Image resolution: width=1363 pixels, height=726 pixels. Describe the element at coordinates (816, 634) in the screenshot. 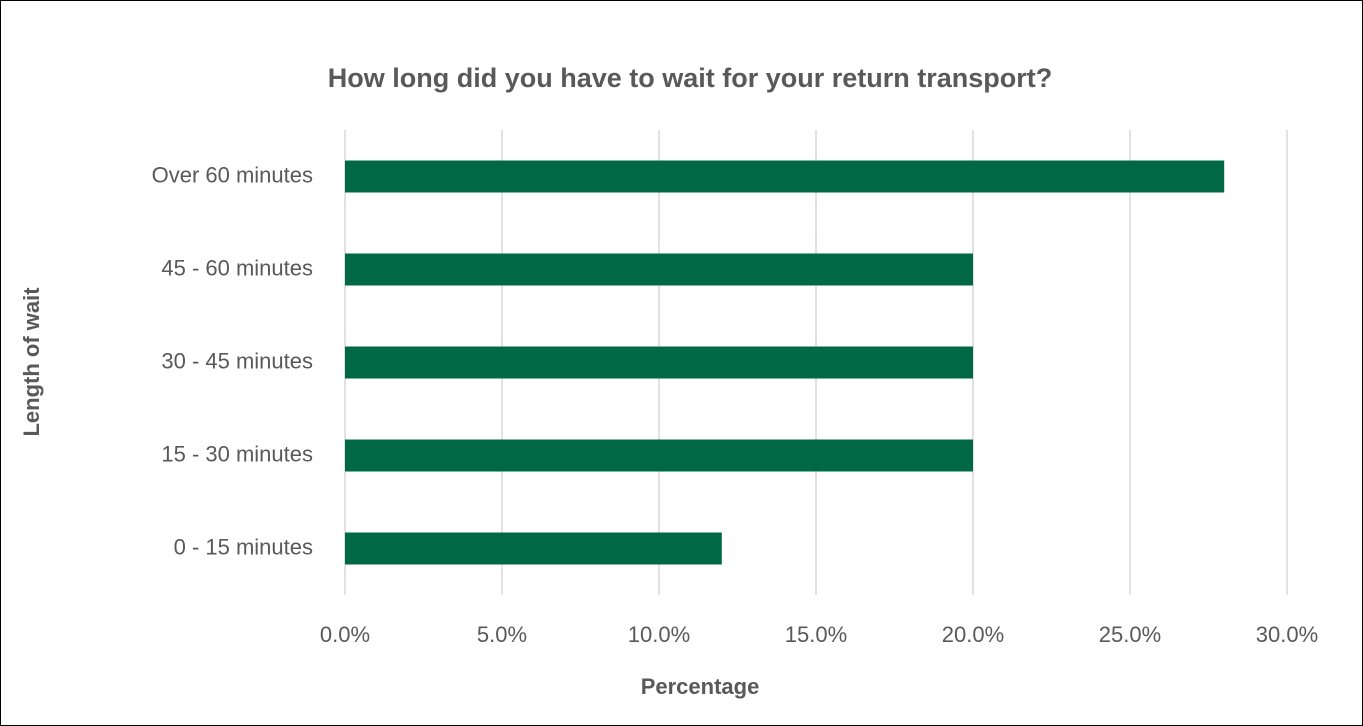

I see `x-tick-label: 15.0%` at that location.